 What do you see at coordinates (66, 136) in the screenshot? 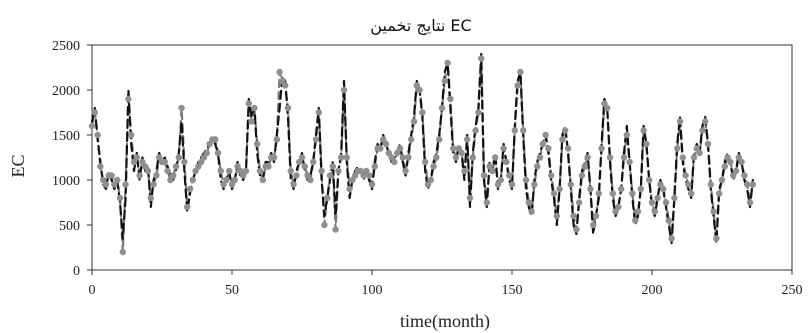
I see `y-tick-label: 1500` at bounding box center [66, 136].